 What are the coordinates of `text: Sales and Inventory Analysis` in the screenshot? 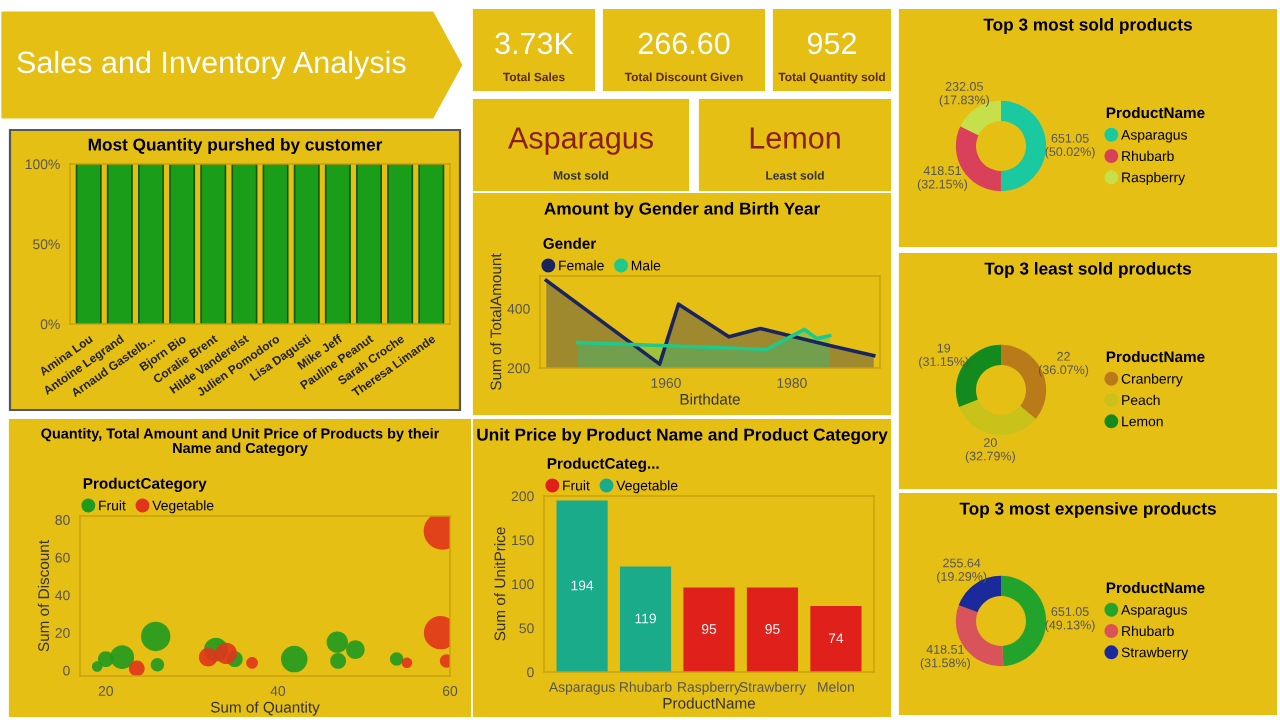 It's located at (211, 65).